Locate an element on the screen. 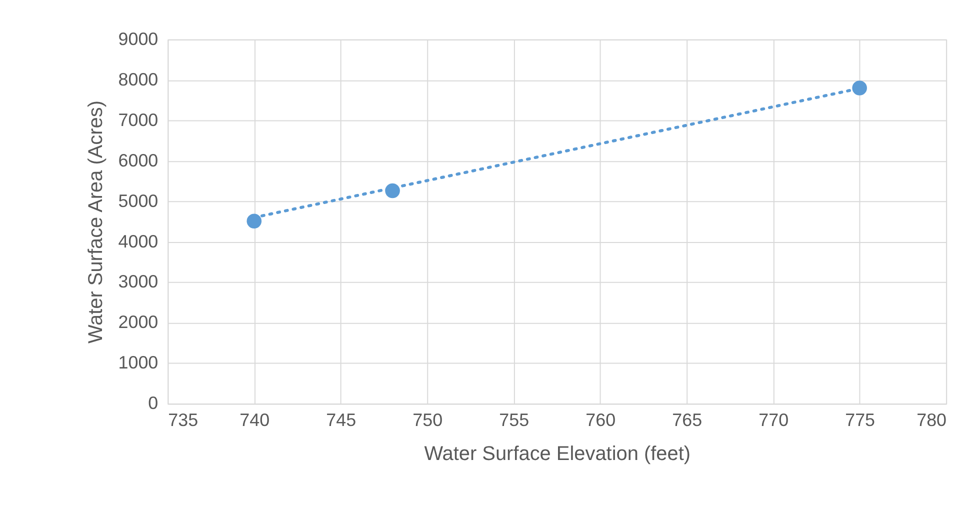 Image resolution: width=976 pixels, height=516 pixels. x-tick-label: 765 is located at coordinates (687, 420).